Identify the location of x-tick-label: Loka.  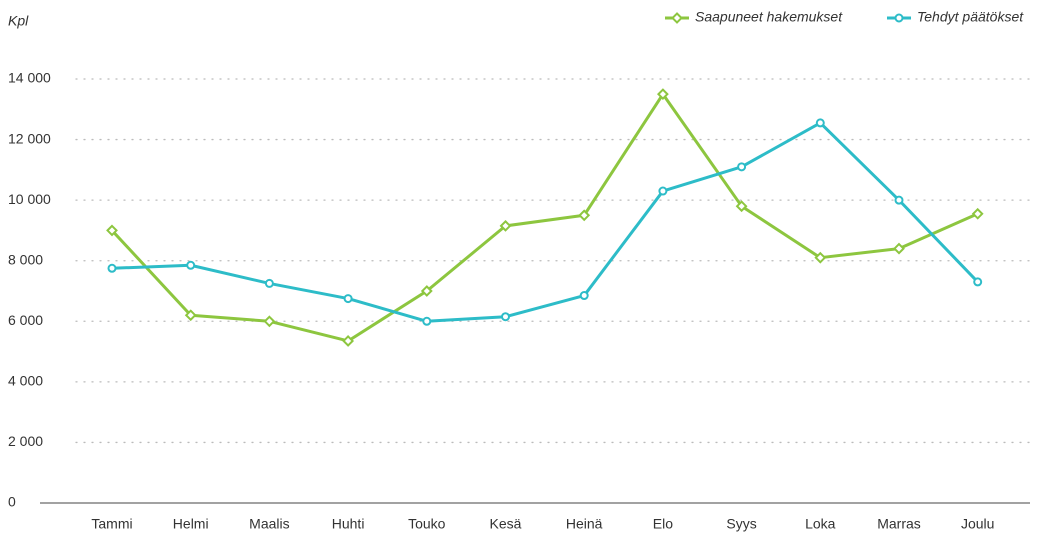
(820, 524).